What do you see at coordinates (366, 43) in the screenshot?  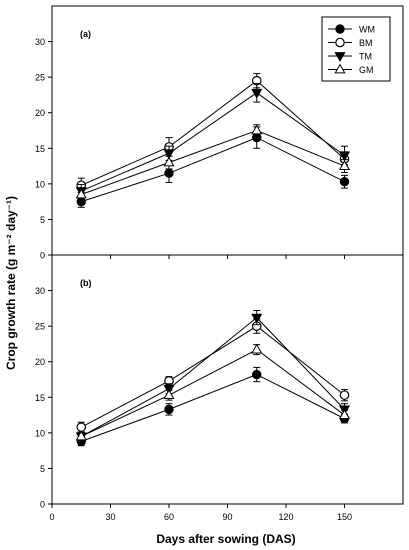 I see `legend-label-bm: BM` at bounding box center [366, 43].